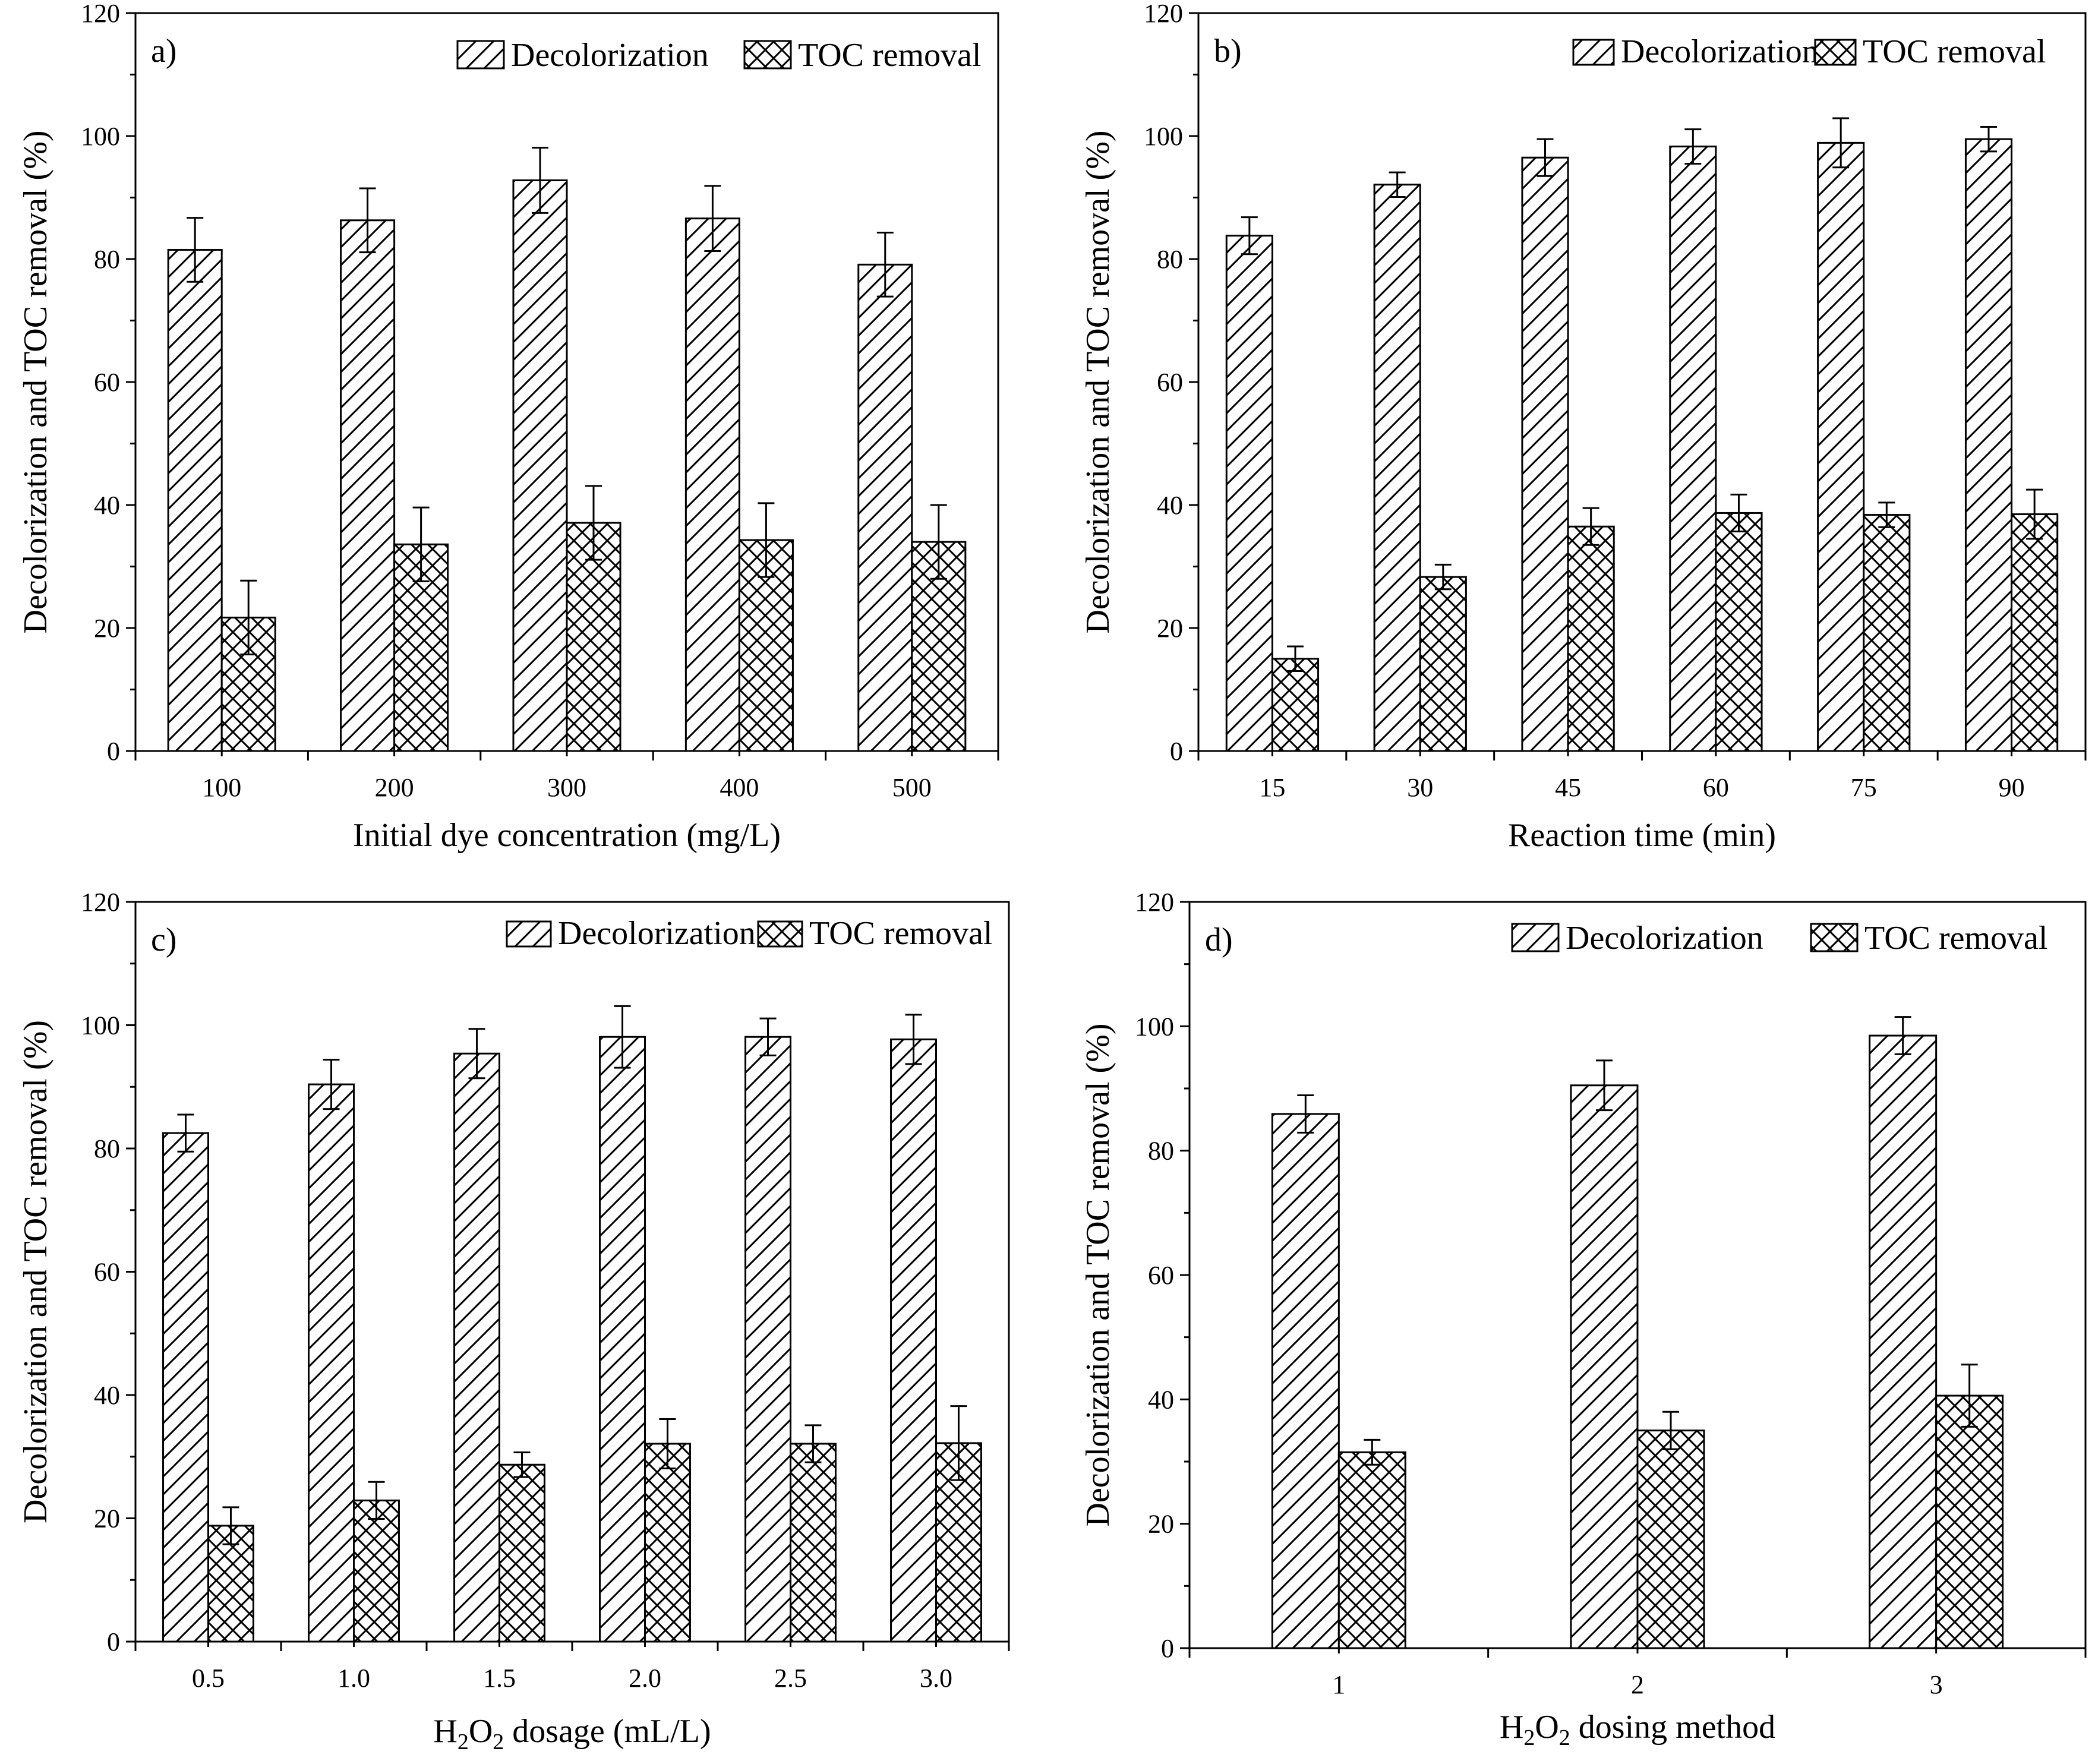 This screenshot has height=1764, width=2095. What do you see at coordinates (164, 51) in the screenshot?
I see `panel-label: a)` at bounding box center [164, 51].